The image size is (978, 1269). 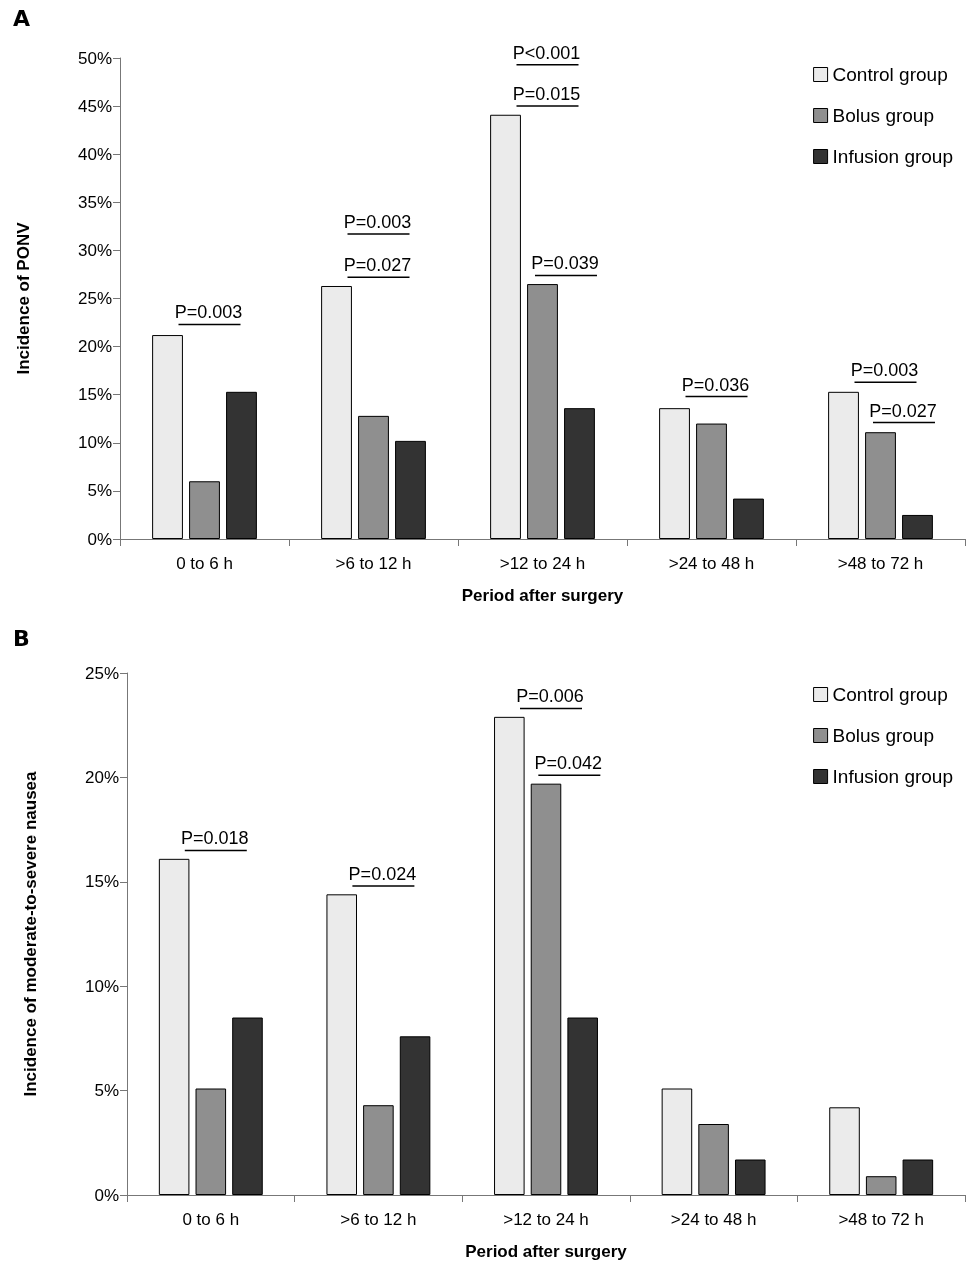 I want to click on annotation: P=0.036, so click(x=715, y=384).